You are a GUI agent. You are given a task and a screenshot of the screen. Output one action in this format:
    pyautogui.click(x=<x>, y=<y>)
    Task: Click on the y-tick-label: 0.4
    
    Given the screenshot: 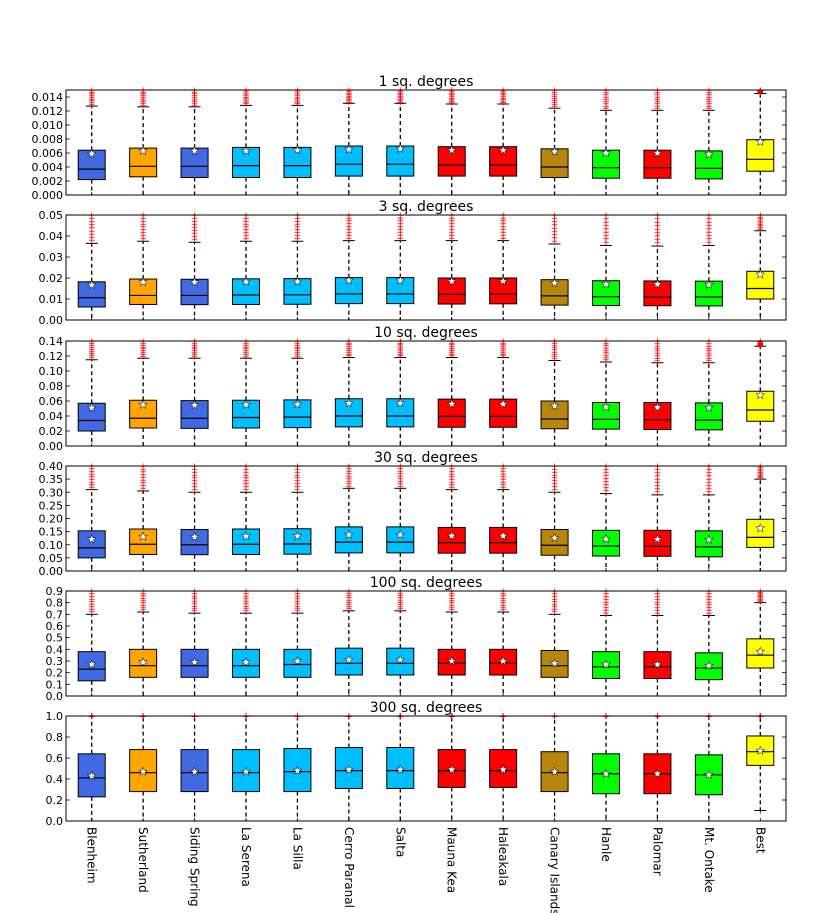 What is the action you would take?
    pyautogui.click(x=55, y=779)
    